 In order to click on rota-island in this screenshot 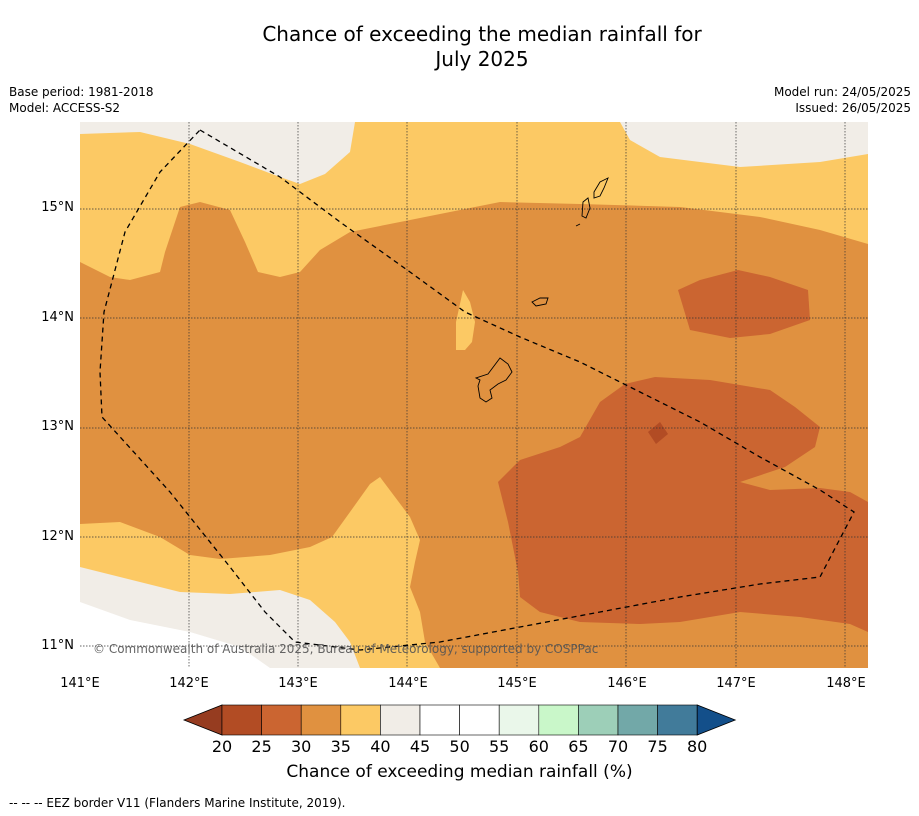, I will do `click(540, 302)`.